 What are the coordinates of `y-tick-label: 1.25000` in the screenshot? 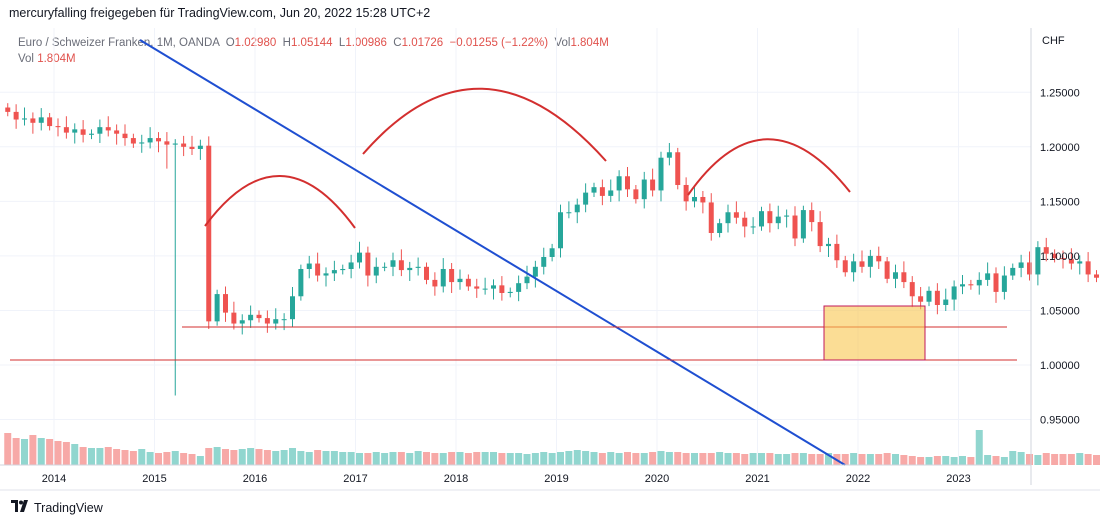 It's located at (1060, 93).